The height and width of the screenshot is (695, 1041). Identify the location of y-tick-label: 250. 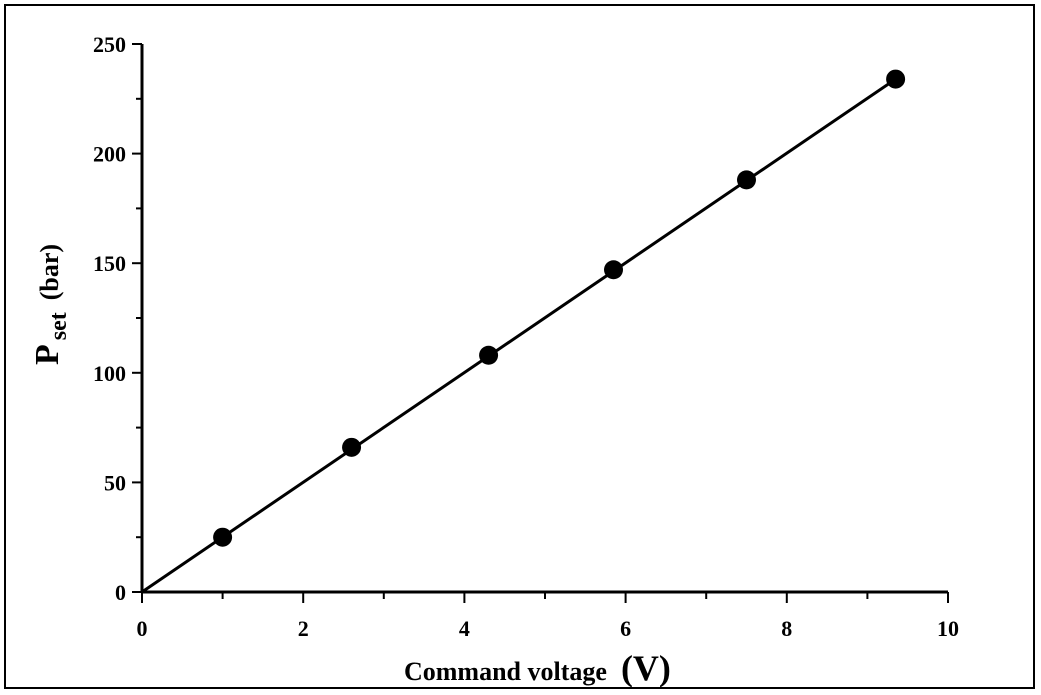
(109, 44).